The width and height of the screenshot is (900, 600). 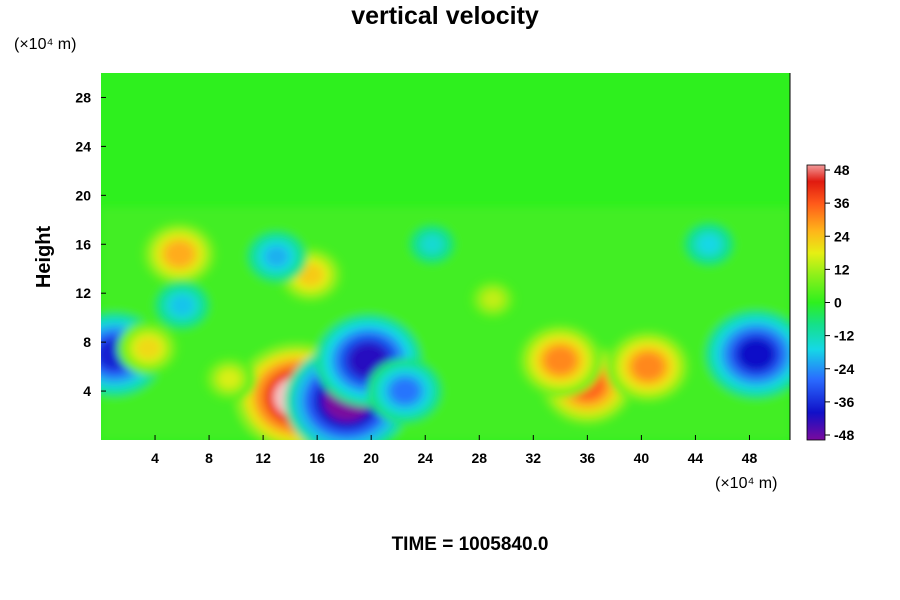 I want to click on y-axis-label: Height, so click(x=44, y=257).